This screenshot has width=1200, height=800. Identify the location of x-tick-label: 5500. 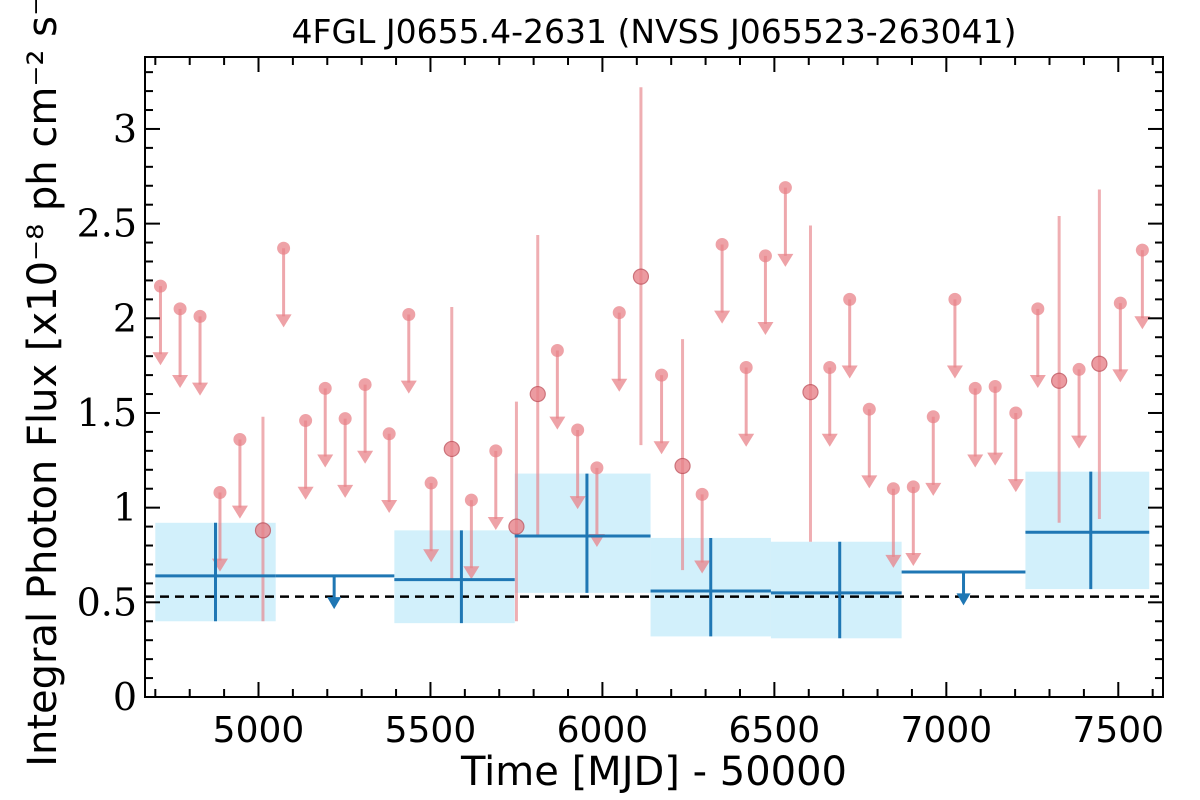
(431, 730).